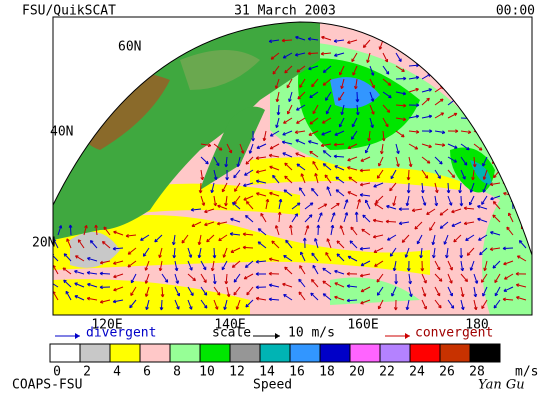  I want to click on legend-scale-value: 10 m/s, so click(311, 333).